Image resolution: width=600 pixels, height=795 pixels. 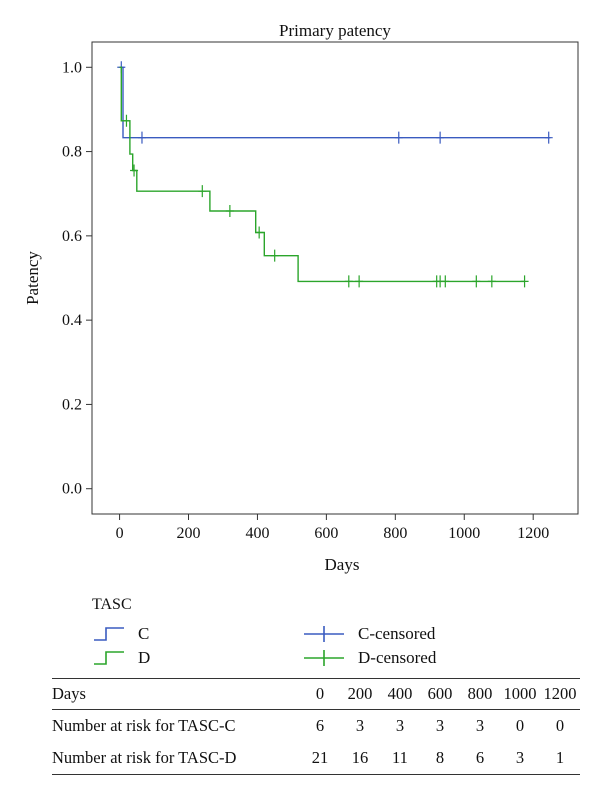 I want to click on x-axis: 0 200 400 600 800 1000 1200, so click(x=332, y=528).